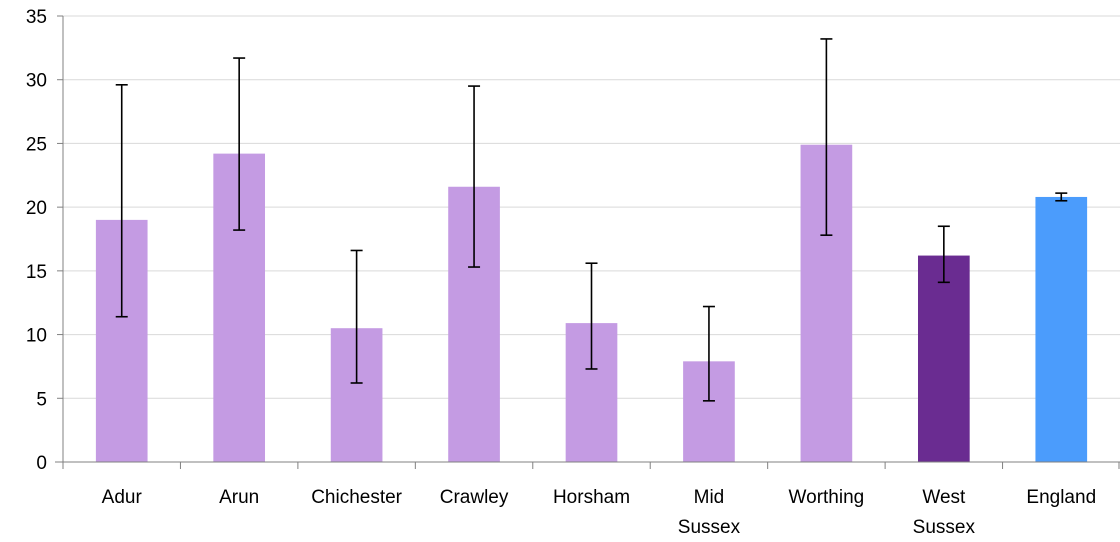 The width and height of the screenshot is (1120, 542). Describe the element at coordinates (36, 81) in the screenshot. I see `y-tick-label: 30` at that location.